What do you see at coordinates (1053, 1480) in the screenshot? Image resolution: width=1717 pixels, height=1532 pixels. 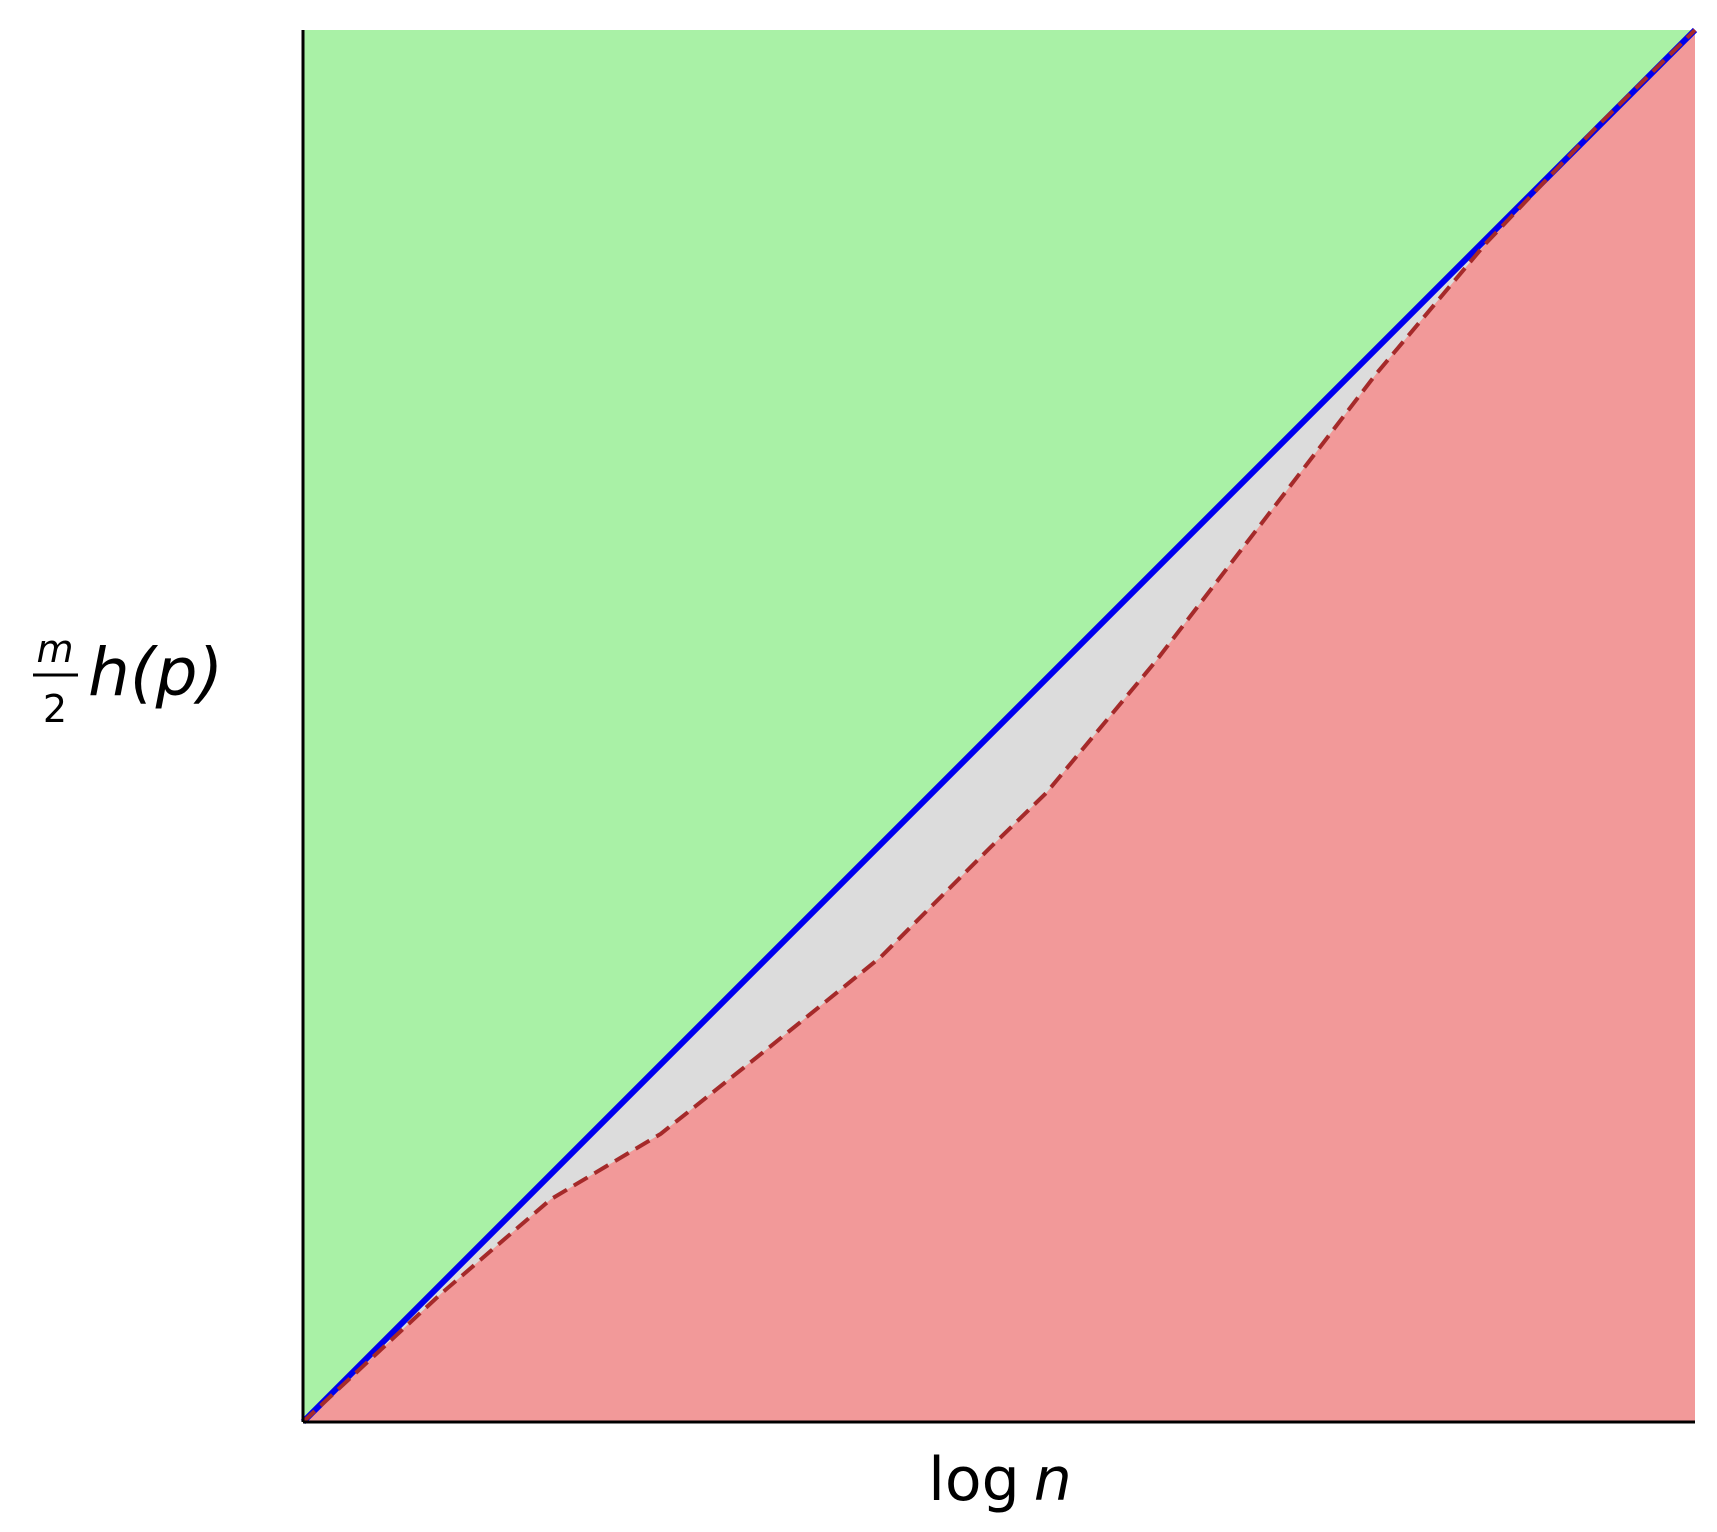 I see `x-label-variable: n` at bounding box center [1053, 1480].